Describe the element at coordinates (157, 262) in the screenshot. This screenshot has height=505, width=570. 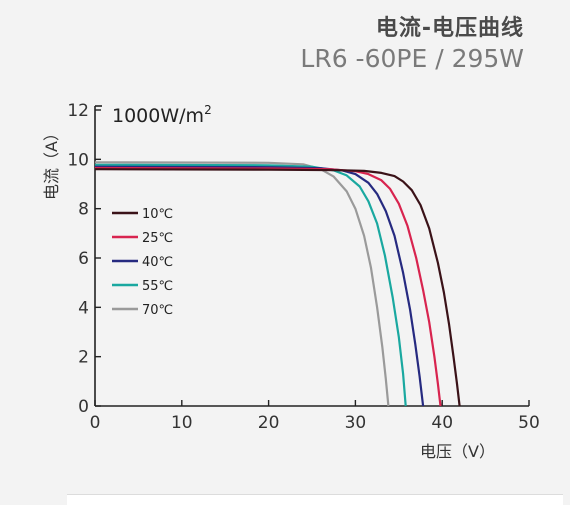
I see `legend-label: 40℃` at that location.